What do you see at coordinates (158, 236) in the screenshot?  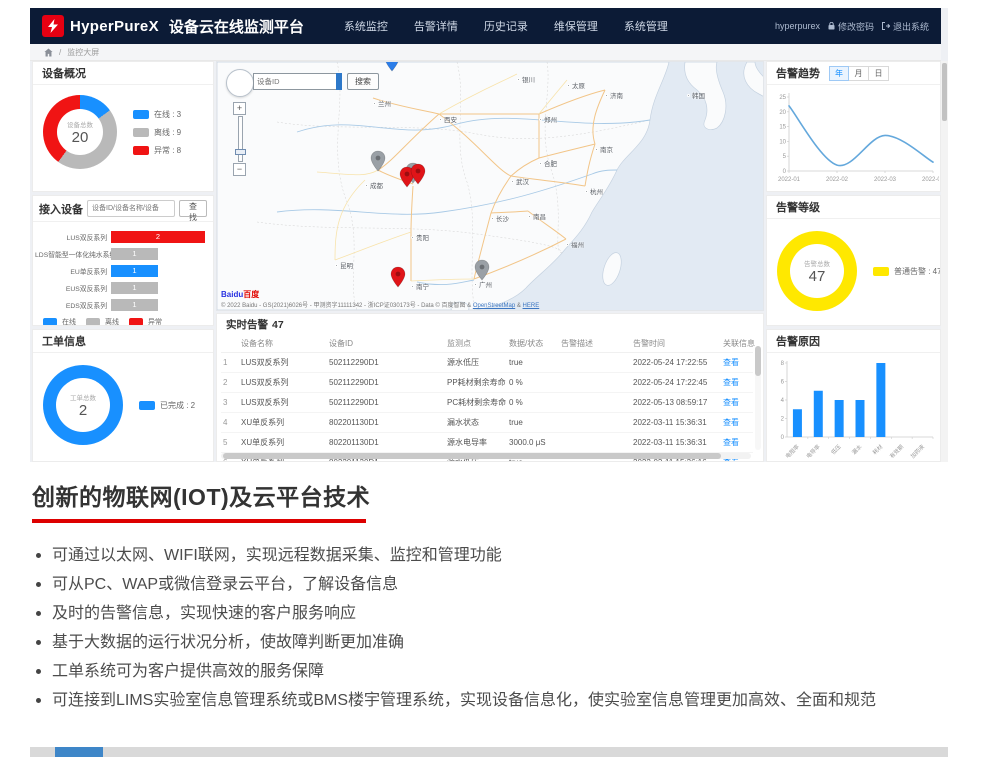 I see `device-bar-value: 2` at bounding box center [158, 236].